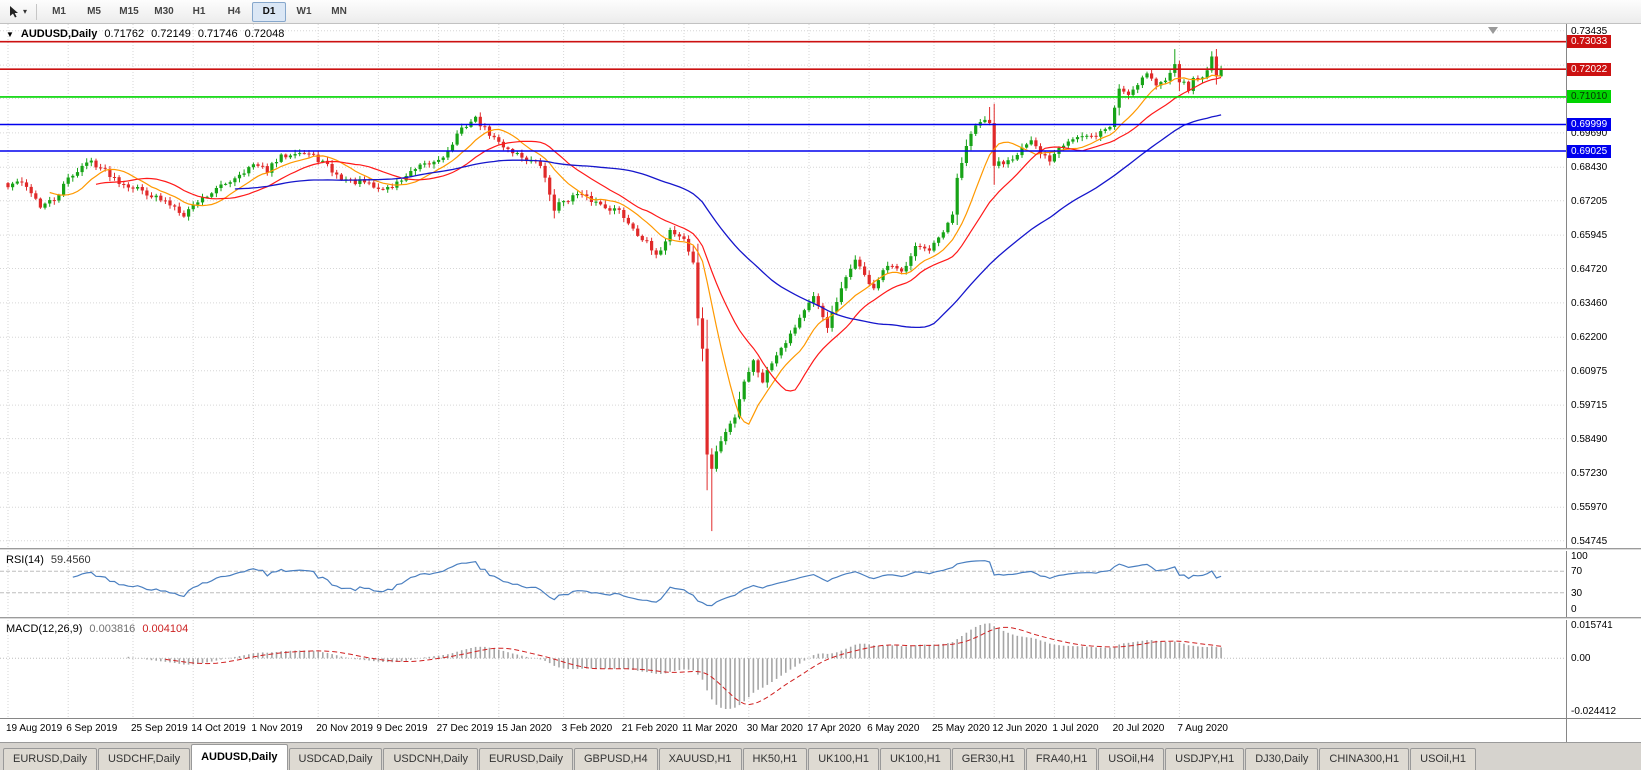 The height and width of the screenshot is (770, 1641). I want to click on timeframe-button-h1: H1, so click(199, 11).